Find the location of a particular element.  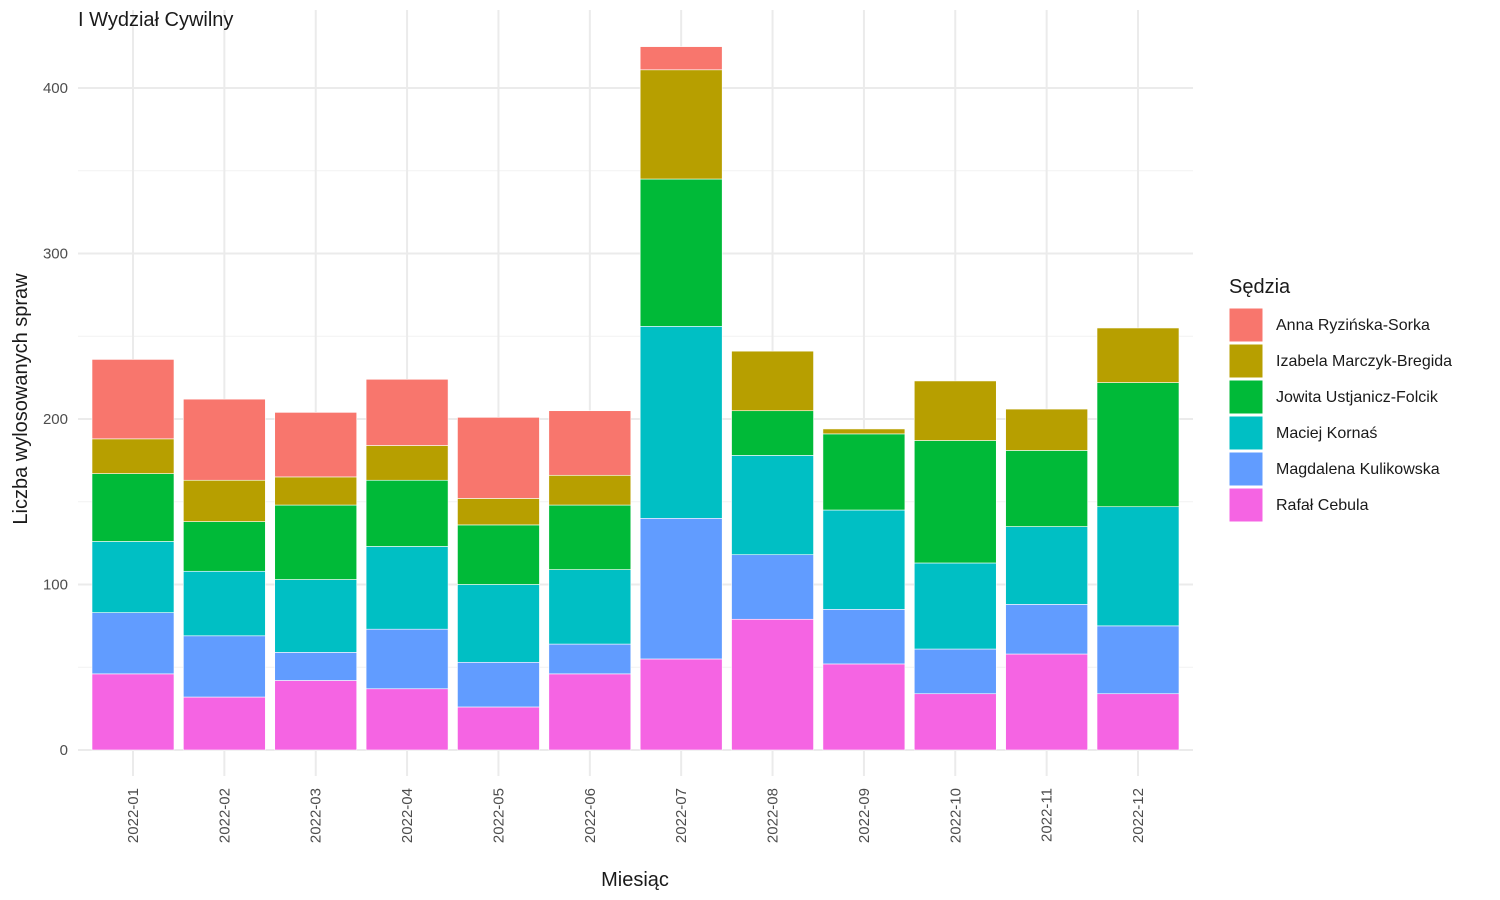

y-tick-label: 200 is located at coordinates (55, 419).